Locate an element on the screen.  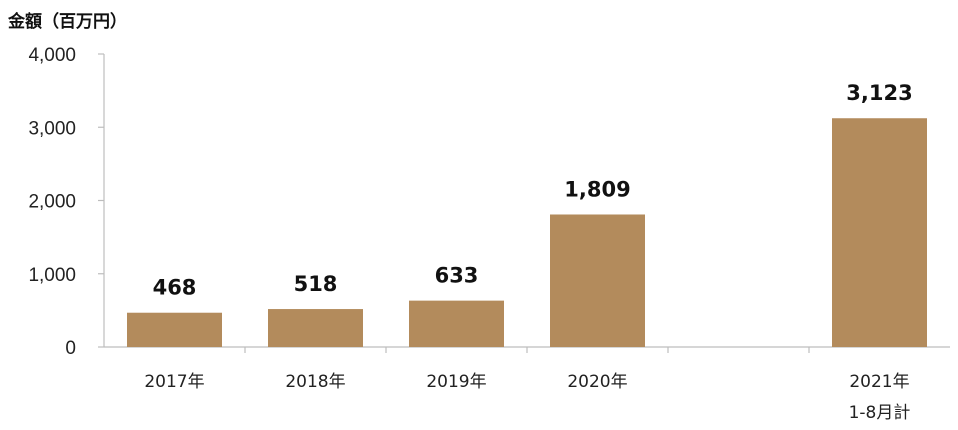
y-tick-label: 4,000 is located at coordinates (52, 55).